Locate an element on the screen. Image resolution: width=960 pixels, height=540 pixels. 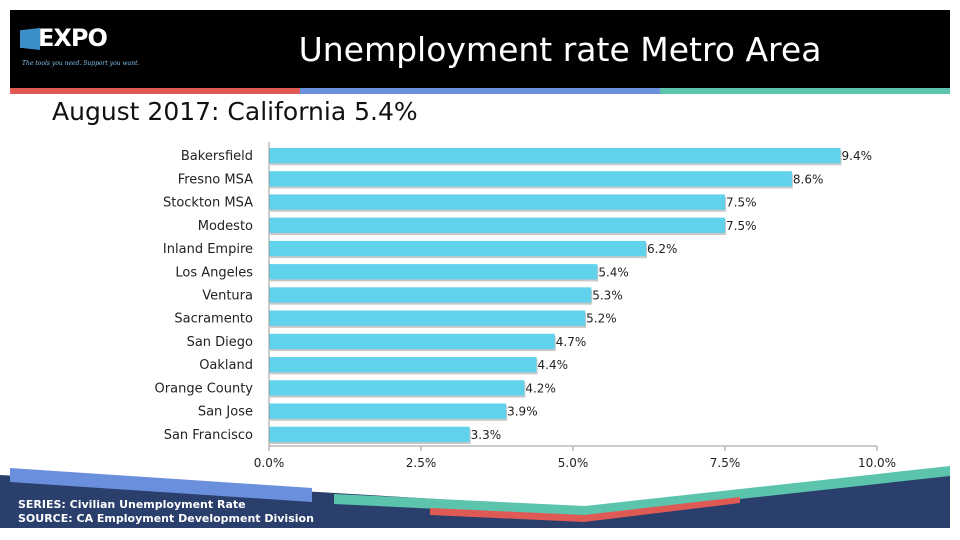
footer-blue-swoosh is located at coordinates (161, 485).